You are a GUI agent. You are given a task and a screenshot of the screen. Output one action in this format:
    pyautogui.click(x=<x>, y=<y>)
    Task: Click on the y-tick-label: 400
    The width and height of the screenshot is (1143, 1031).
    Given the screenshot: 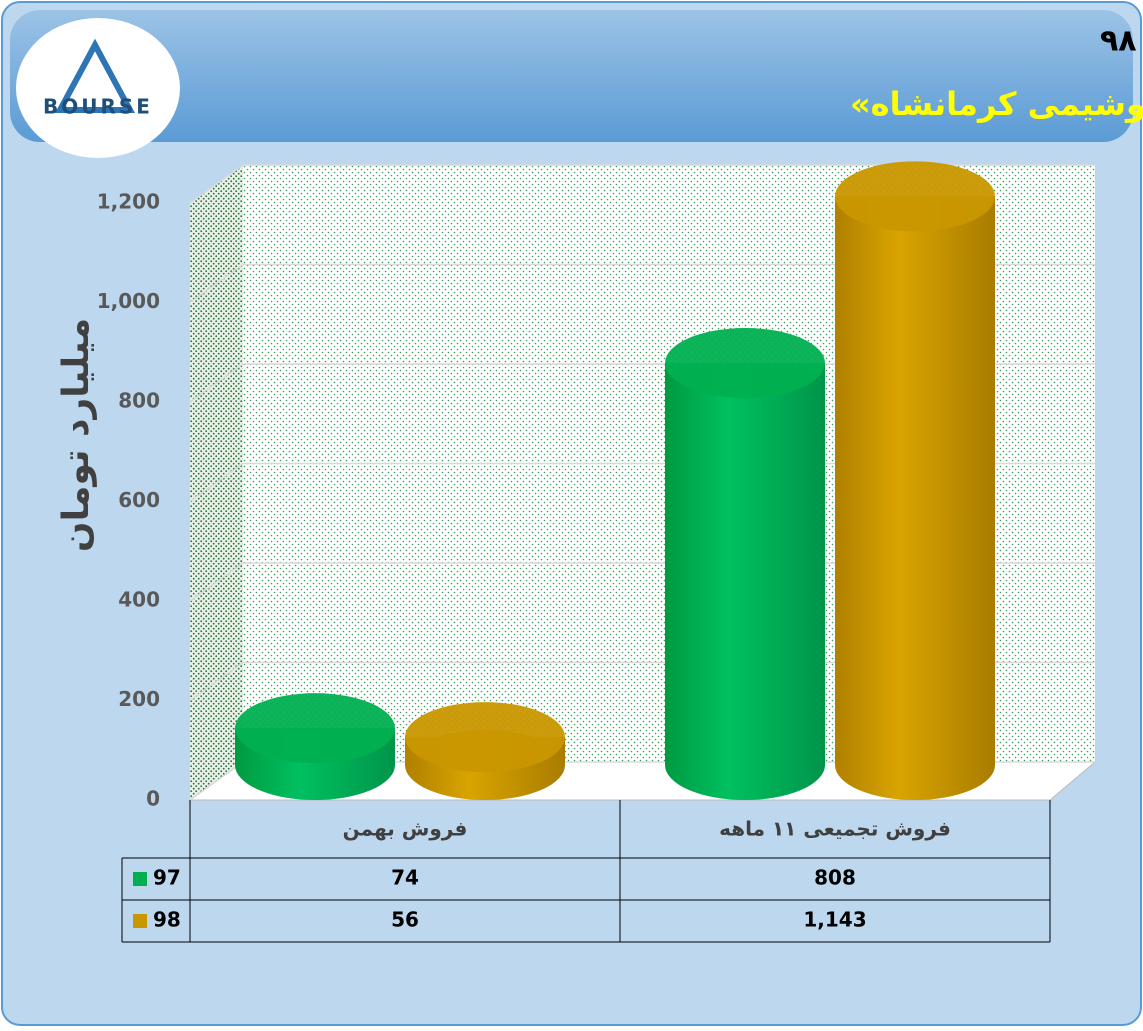 What is the action you would take?
    pyautogui.click(x=139, y=600)
    